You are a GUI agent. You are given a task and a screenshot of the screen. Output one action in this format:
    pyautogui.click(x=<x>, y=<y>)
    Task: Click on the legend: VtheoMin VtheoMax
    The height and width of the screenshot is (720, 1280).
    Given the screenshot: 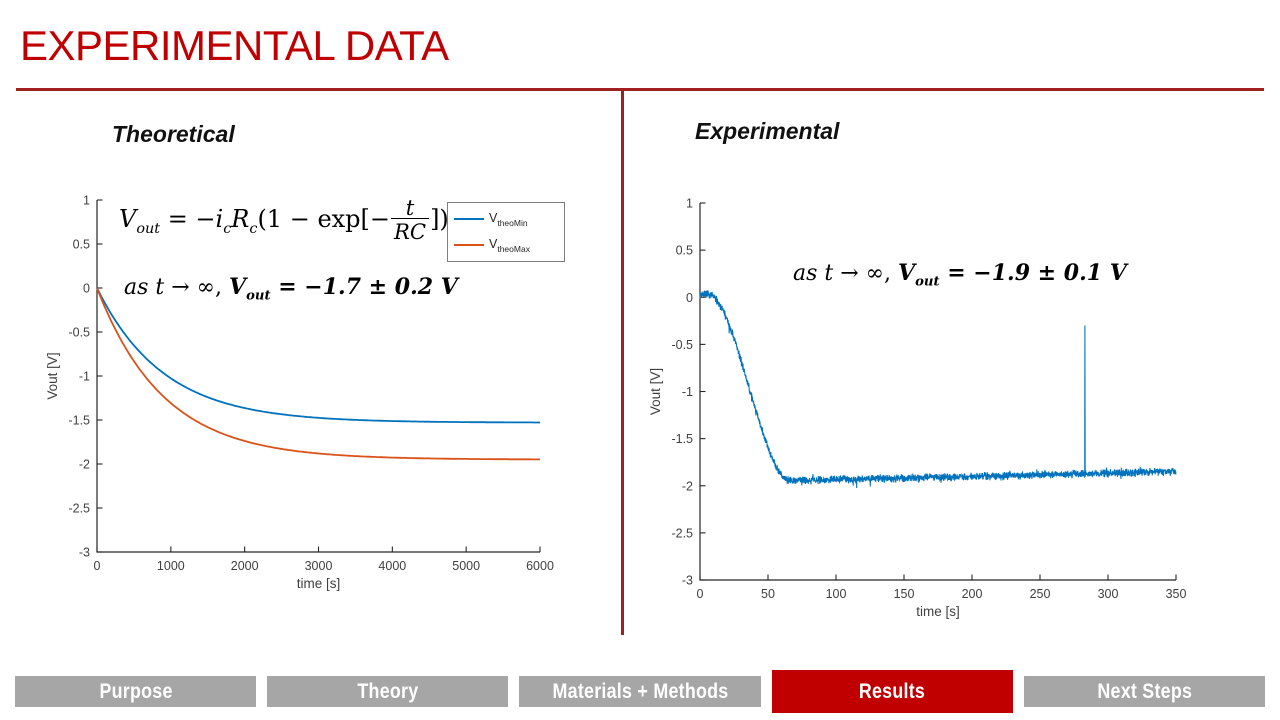 What is the action you would take?
    pyautogui.click(x=506, y=232)
    